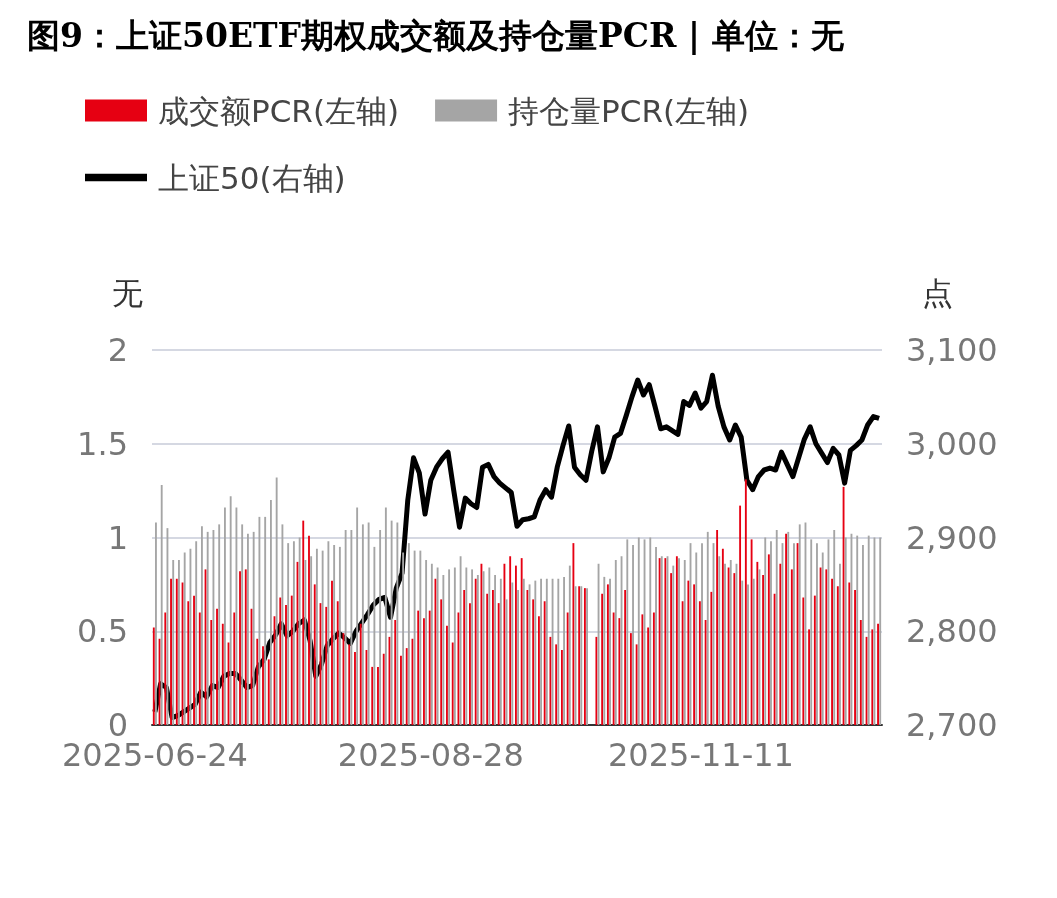 The image size is (1057, 898). I want to click on y-axis-title: 无, so click(127, 292).